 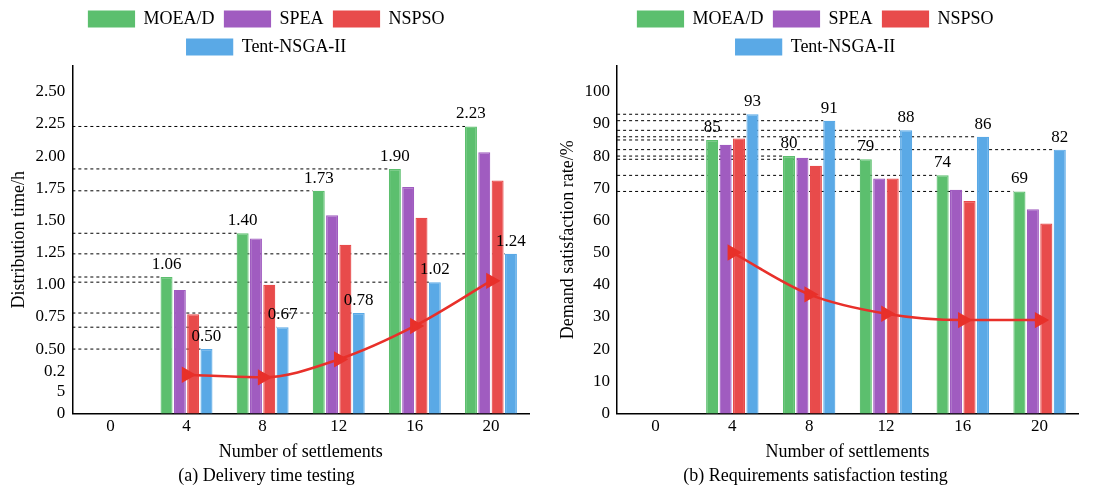 I want to click on y-tick-label: 1.50, so click(x=50, y=219).